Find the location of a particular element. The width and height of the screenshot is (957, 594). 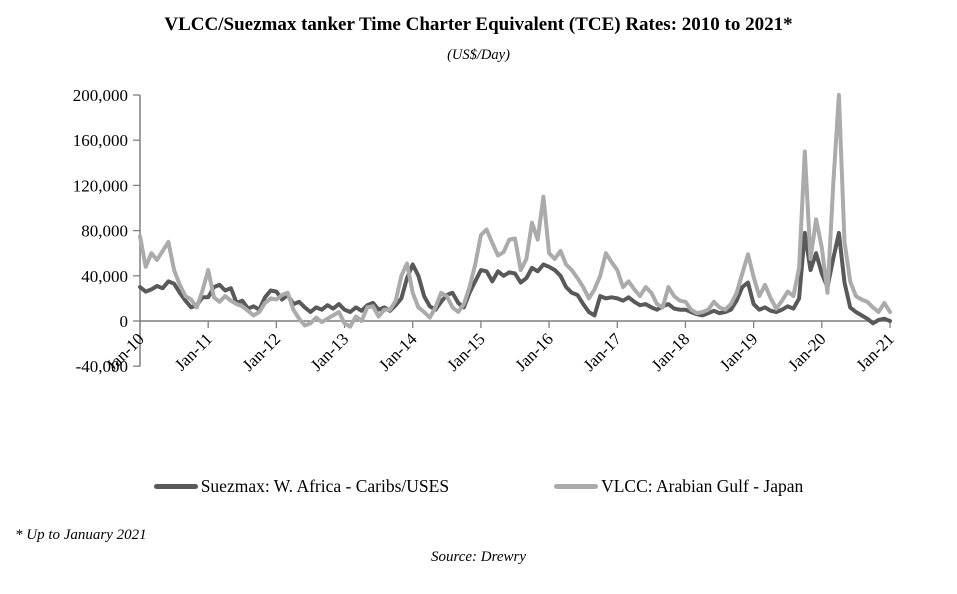

svg-text: 200,000 is located at coordinates (100, 95).